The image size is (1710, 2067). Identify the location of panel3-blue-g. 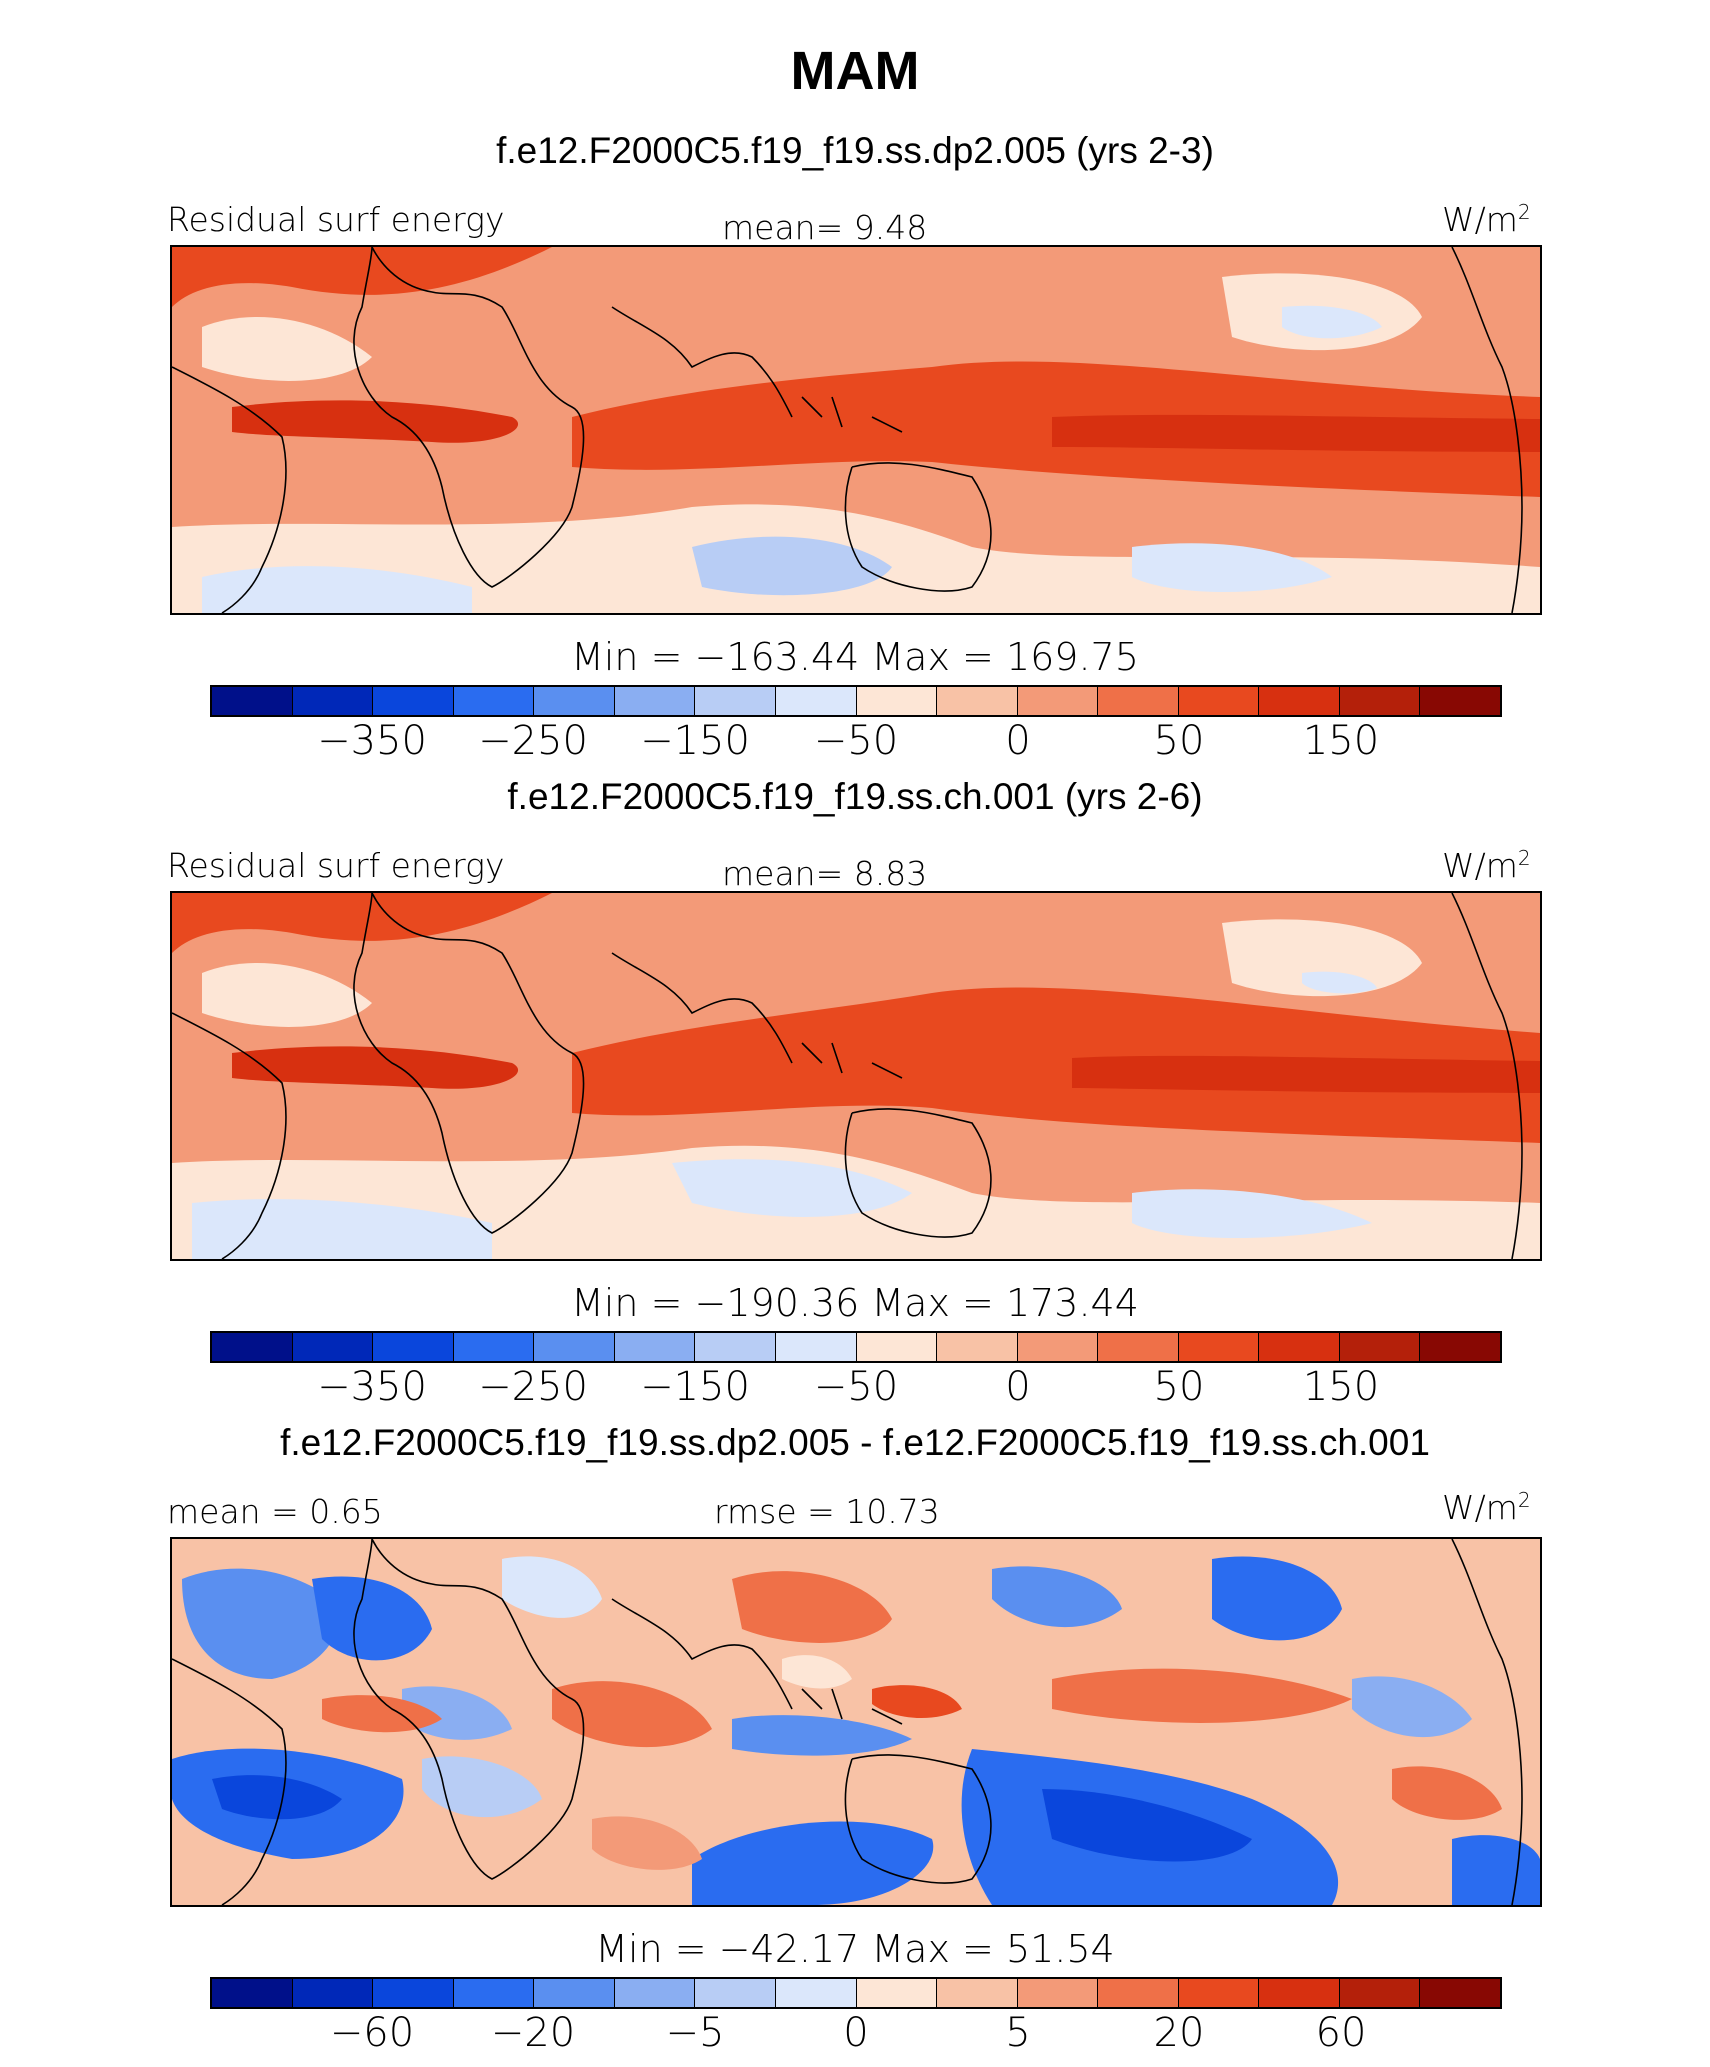
(813, 1863).